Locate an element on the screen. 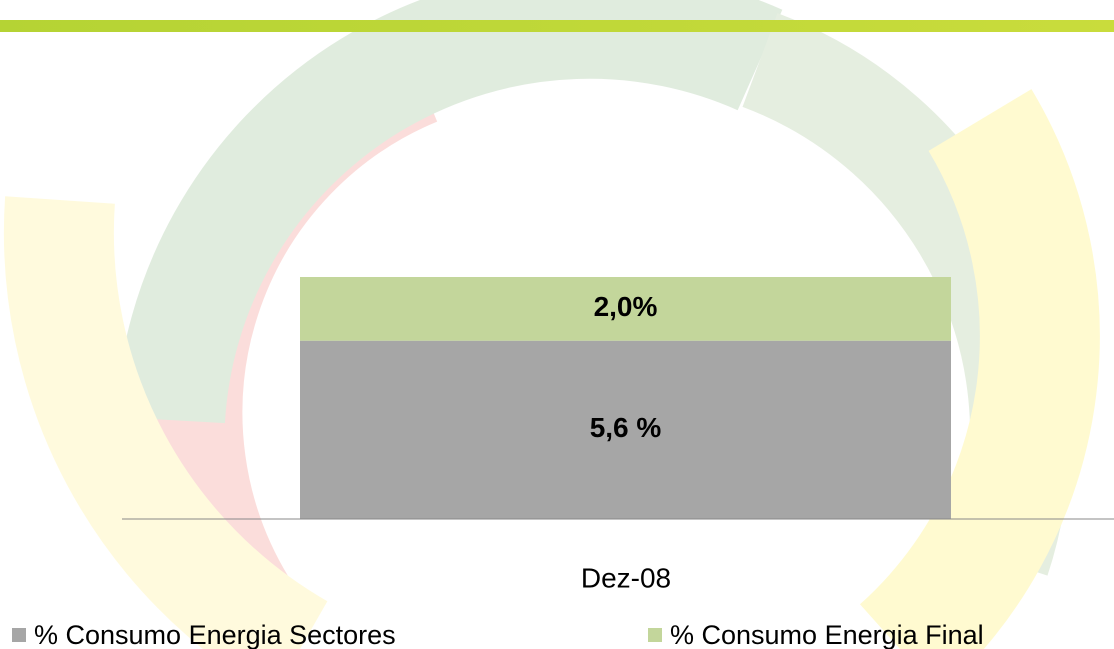 The height and width of the screenshot is (649, 1114). data-label: 2,0% is located at coordinates (626, 306).